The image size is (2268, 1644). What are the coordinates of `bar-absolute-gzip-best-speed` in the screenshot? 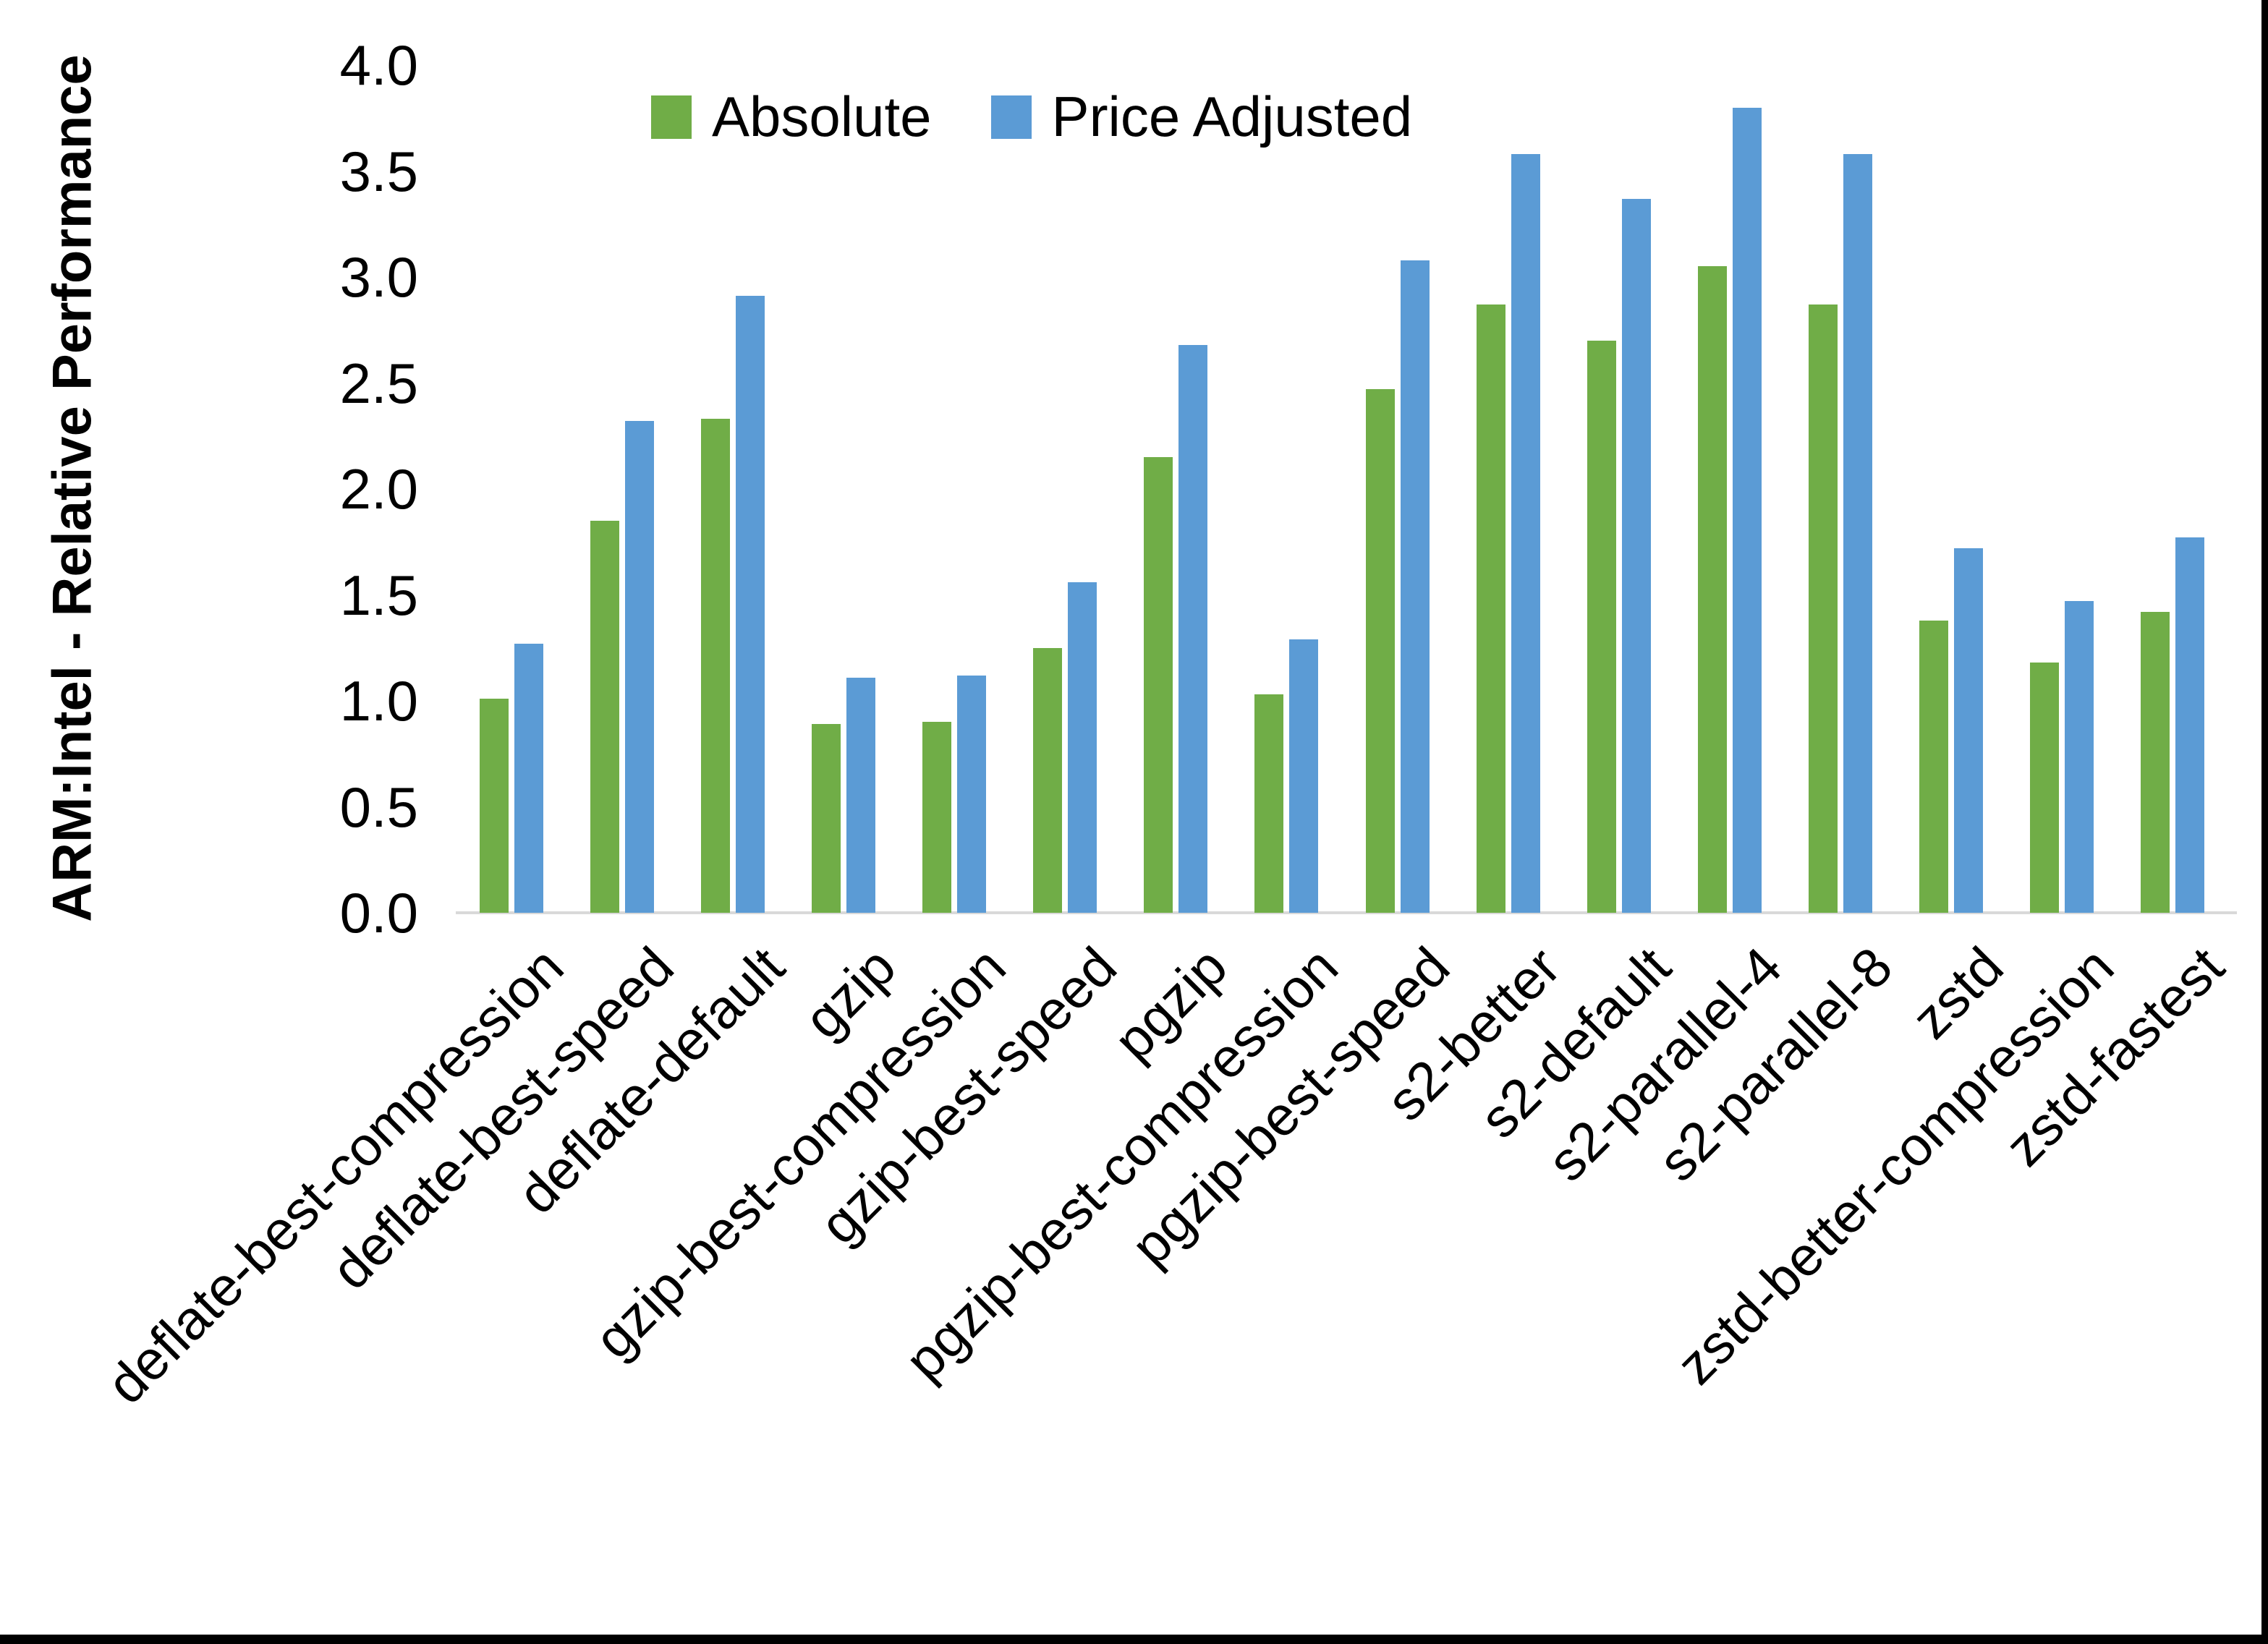 It's located at (1047, 780).